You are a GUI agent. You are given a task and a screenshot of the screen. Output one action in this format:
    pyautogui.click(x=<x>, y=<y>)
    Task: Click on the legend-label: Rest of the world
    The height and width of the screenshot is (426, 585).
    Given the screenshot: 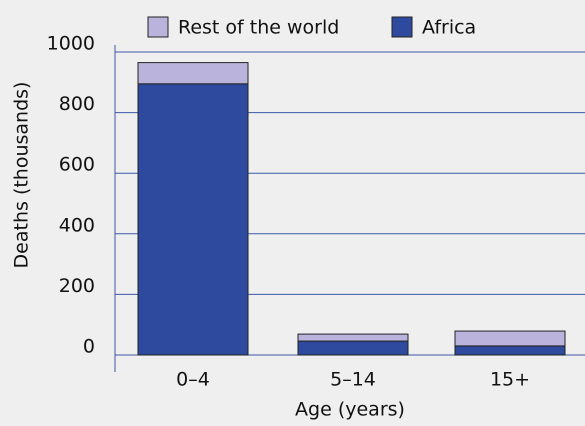 What is the action you would take?
    pyautogui.click(x=258, y=28)
    